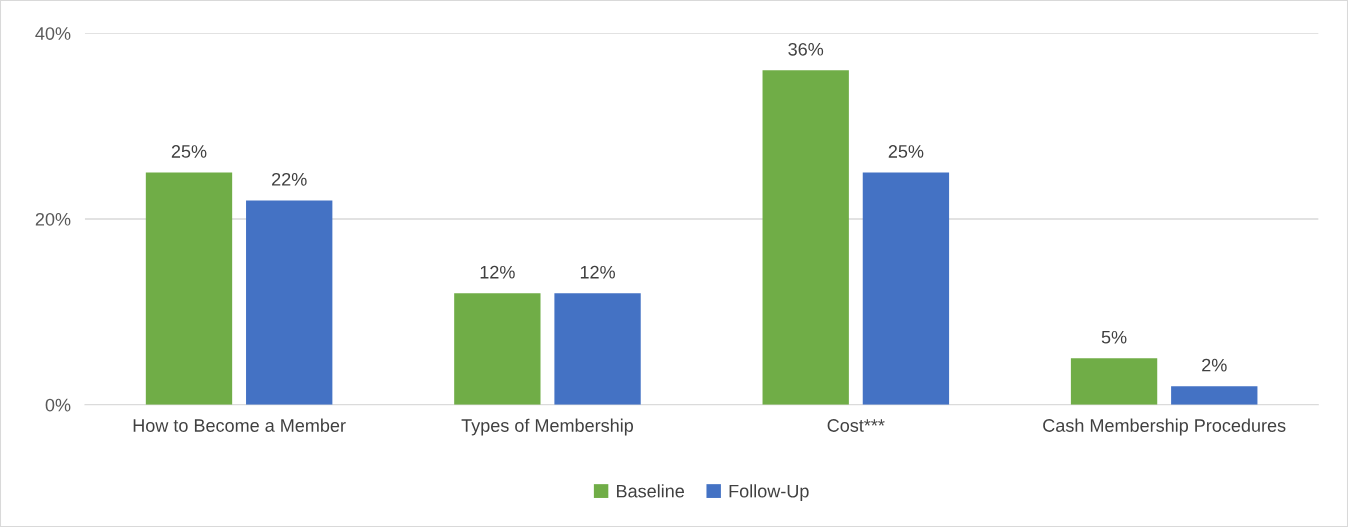 This screenshot has width=1348, height=527. I want to click on legend-label: Follow-Up, so click(769, 493).